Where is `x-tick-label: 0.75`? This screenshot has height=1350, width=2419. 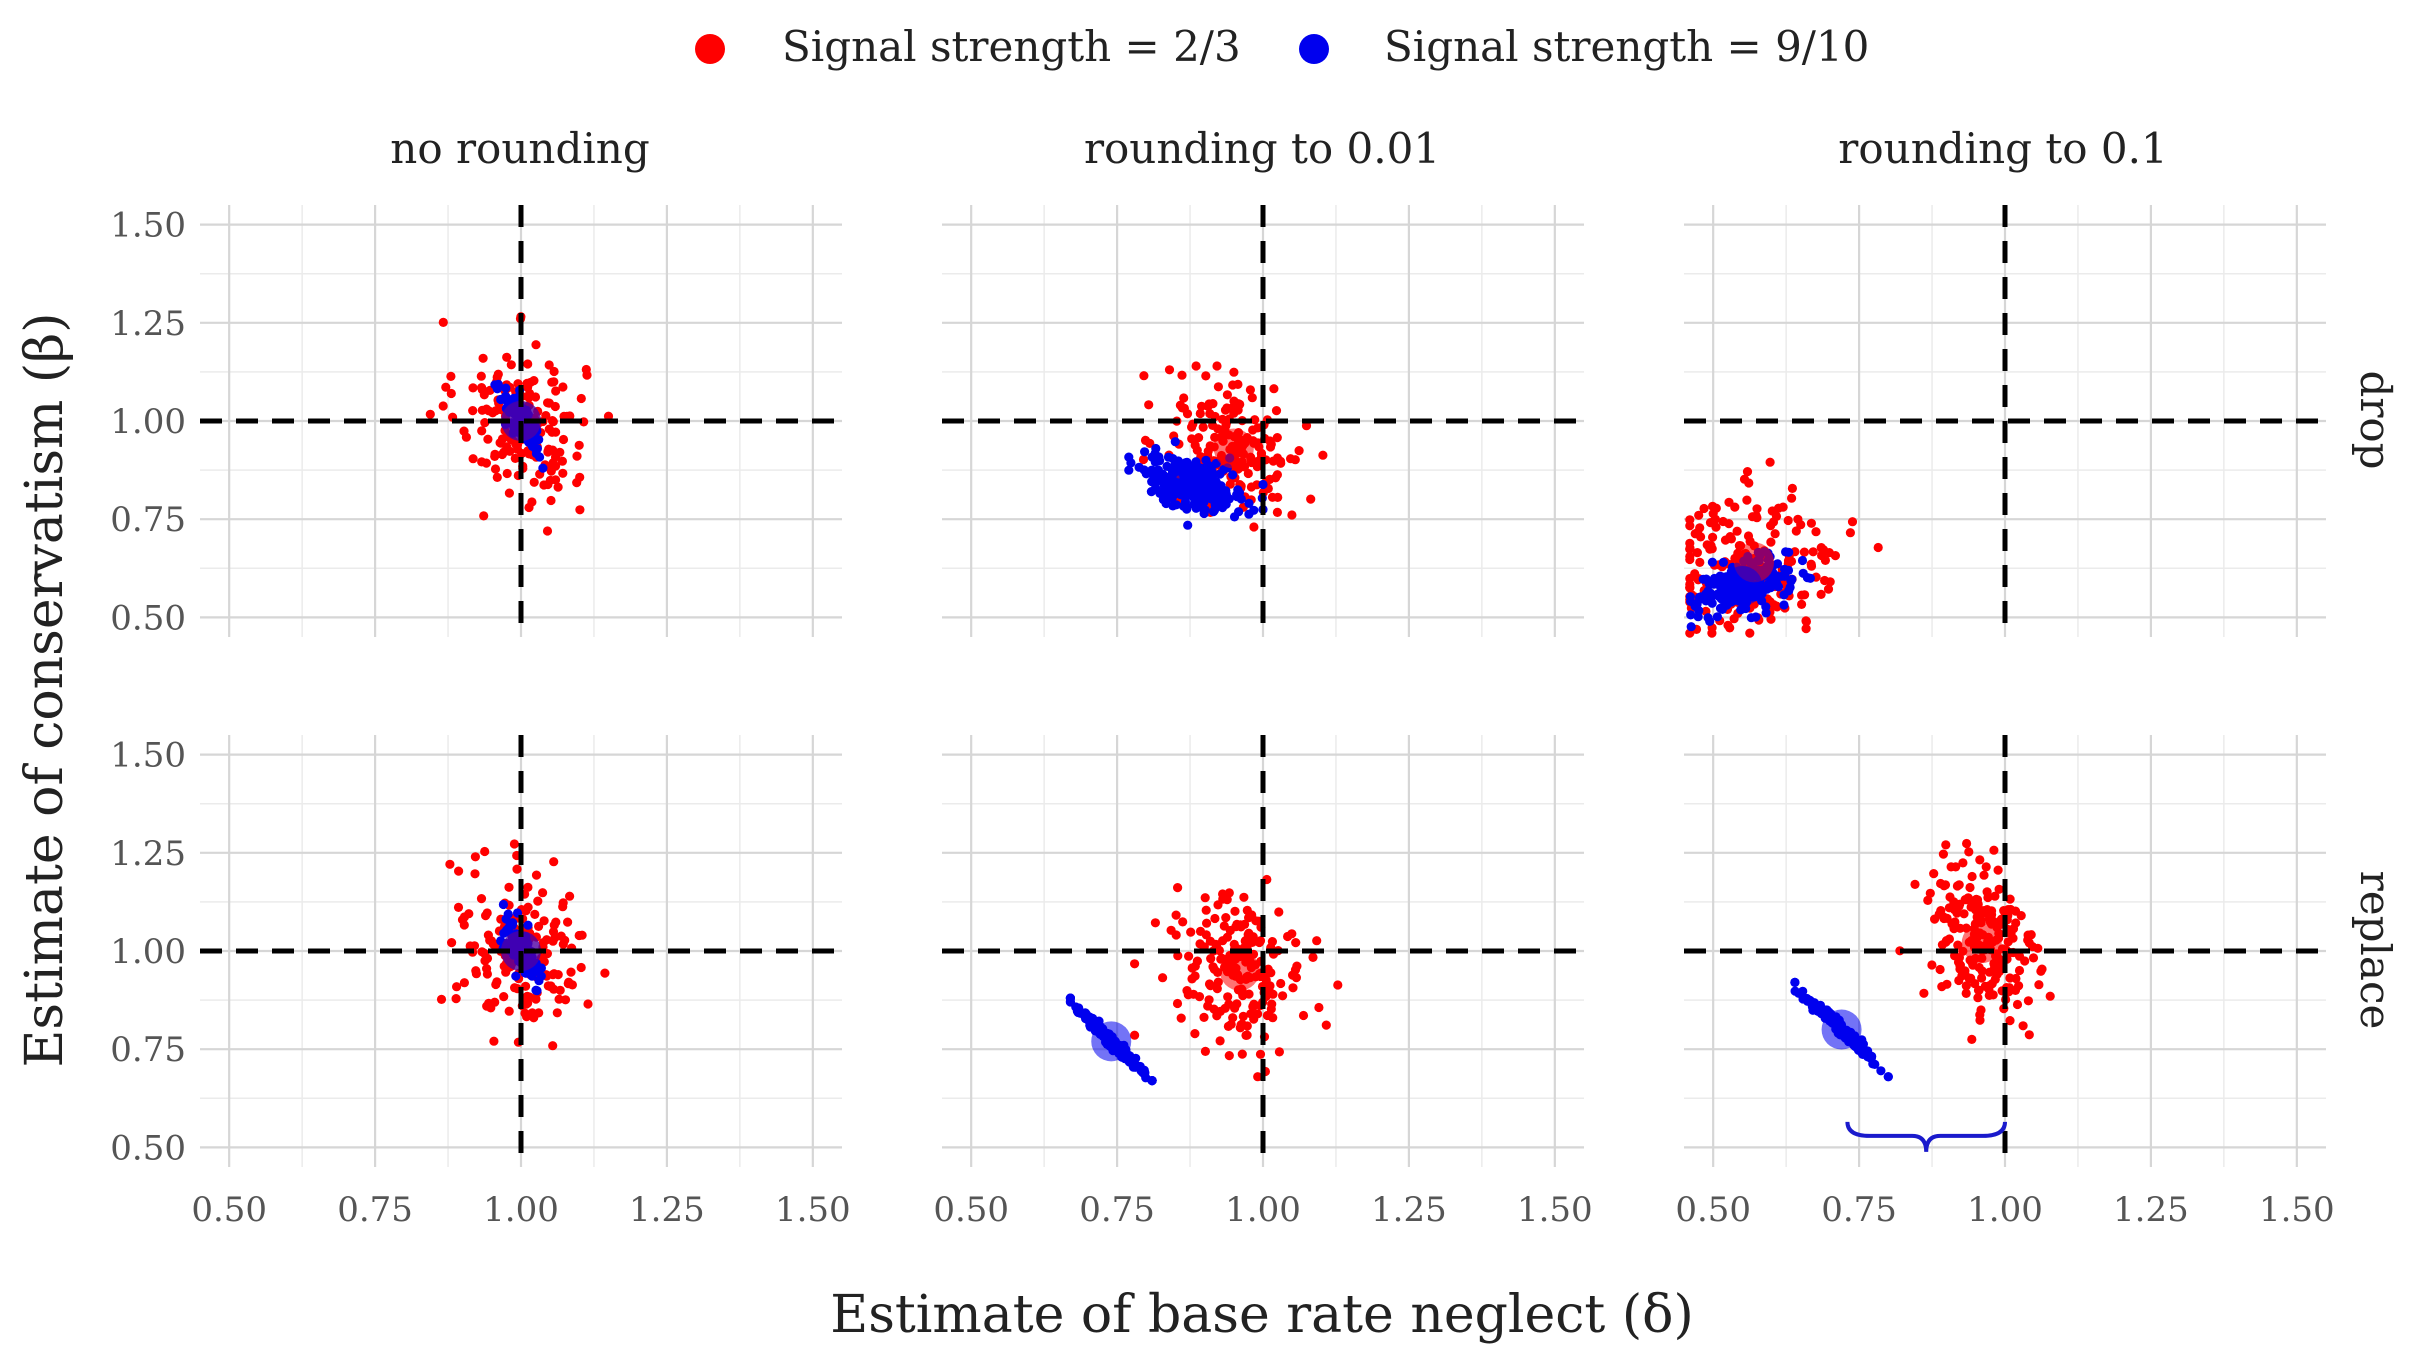
x-tick-label: 0.75 is located at coordinates (375, 1210).